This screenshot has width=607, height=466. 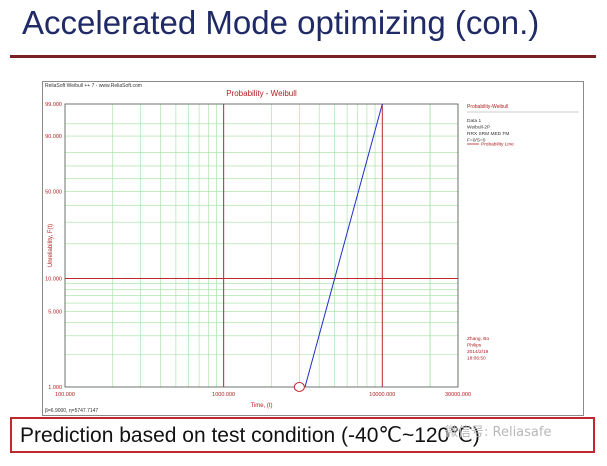 What do you see at coordinates (65, 395) in the screenshot?
I see `x-tick-label: 100.000` at bounding box center [65, 395].